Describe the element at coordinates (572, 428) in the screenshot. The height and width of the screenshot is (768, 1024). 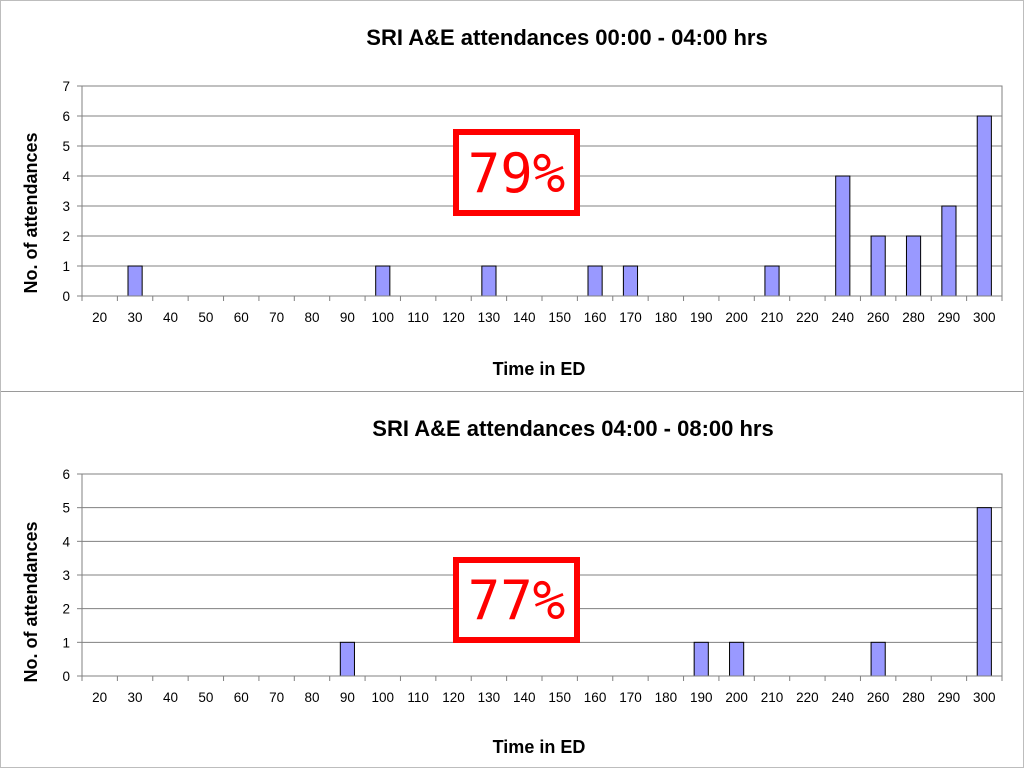
I see `chart-title: SRI A&E attendances 04:00 - 08:00 hrs` at that location.